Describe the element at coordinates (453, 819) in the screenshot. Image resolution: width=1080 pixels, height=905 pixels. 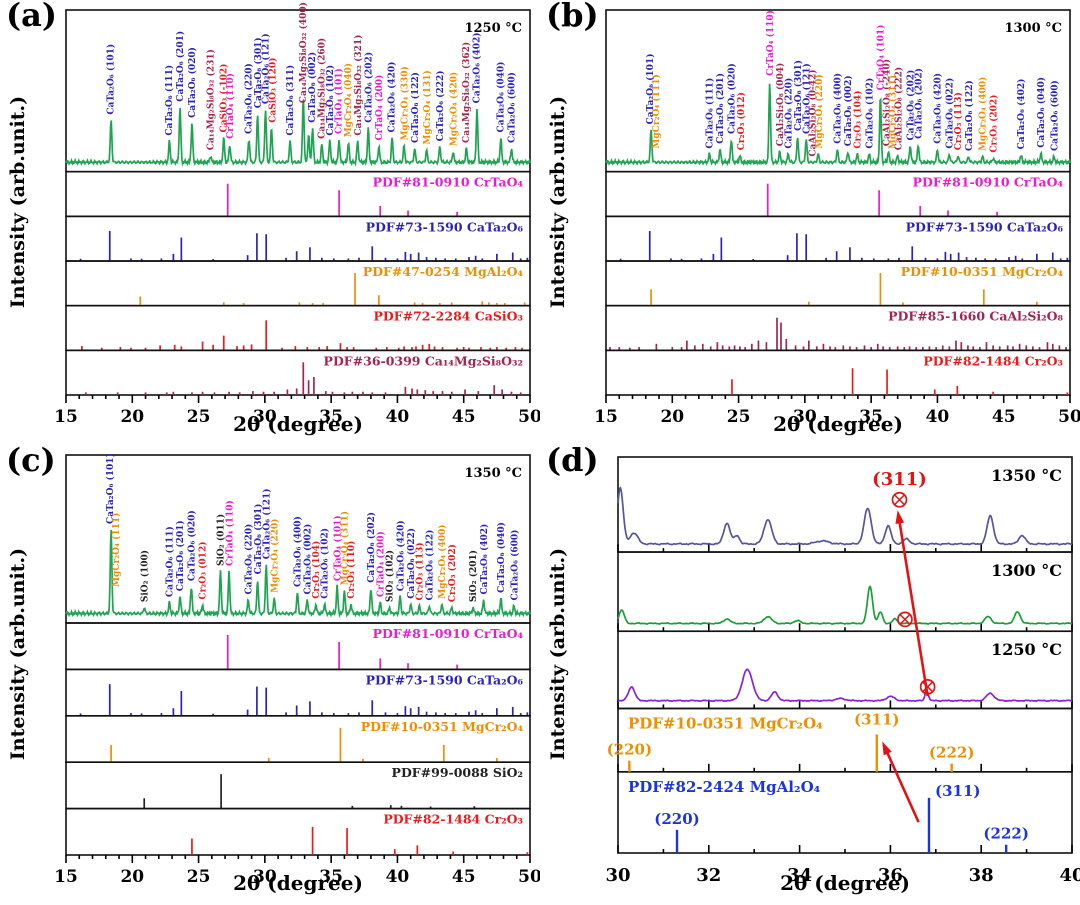
I see `pdf-label: PDF#82-1484 Cr₂O₃` at that location.